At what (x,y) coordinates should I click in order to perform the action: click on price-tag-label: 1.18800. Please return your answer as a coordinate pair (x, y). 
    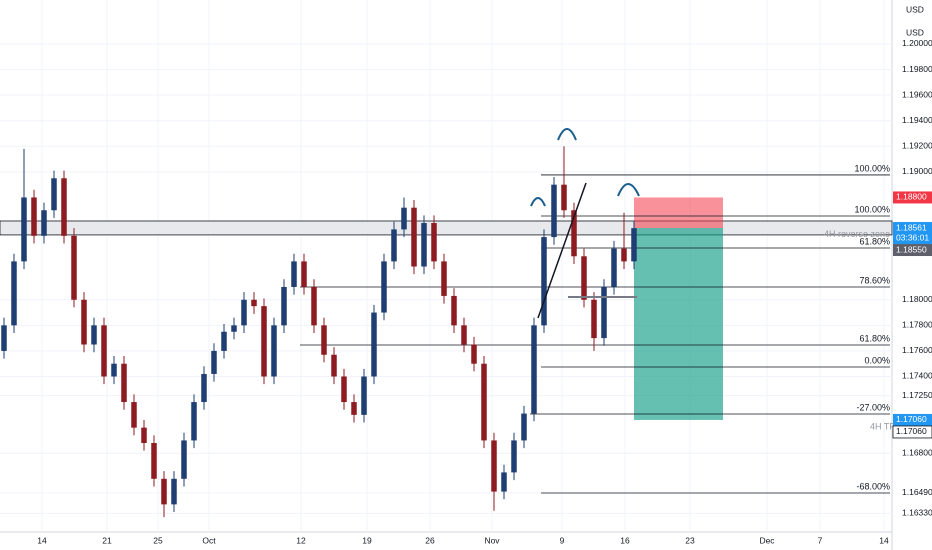
    Looking at the image, I should click on (911, 197).